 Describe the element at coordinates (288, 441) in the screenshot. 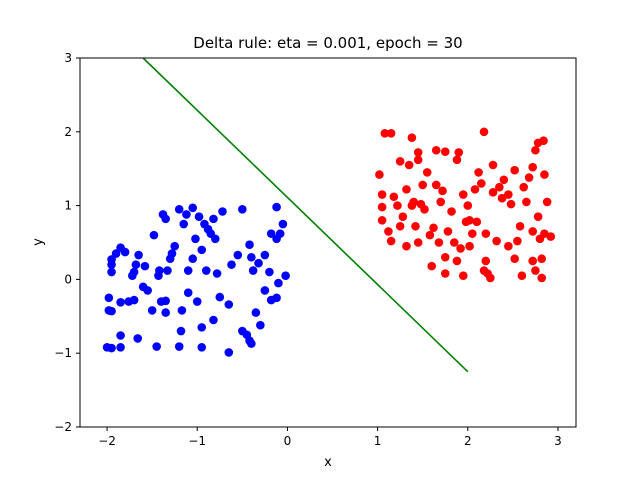

I see `x-tick-label: 0` at that location.